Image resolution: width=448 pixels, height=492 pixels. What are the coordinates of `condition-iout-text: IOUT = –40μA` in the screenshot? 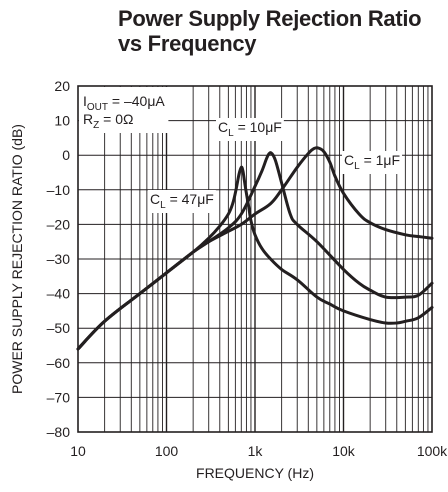 It's located at (124, 103).